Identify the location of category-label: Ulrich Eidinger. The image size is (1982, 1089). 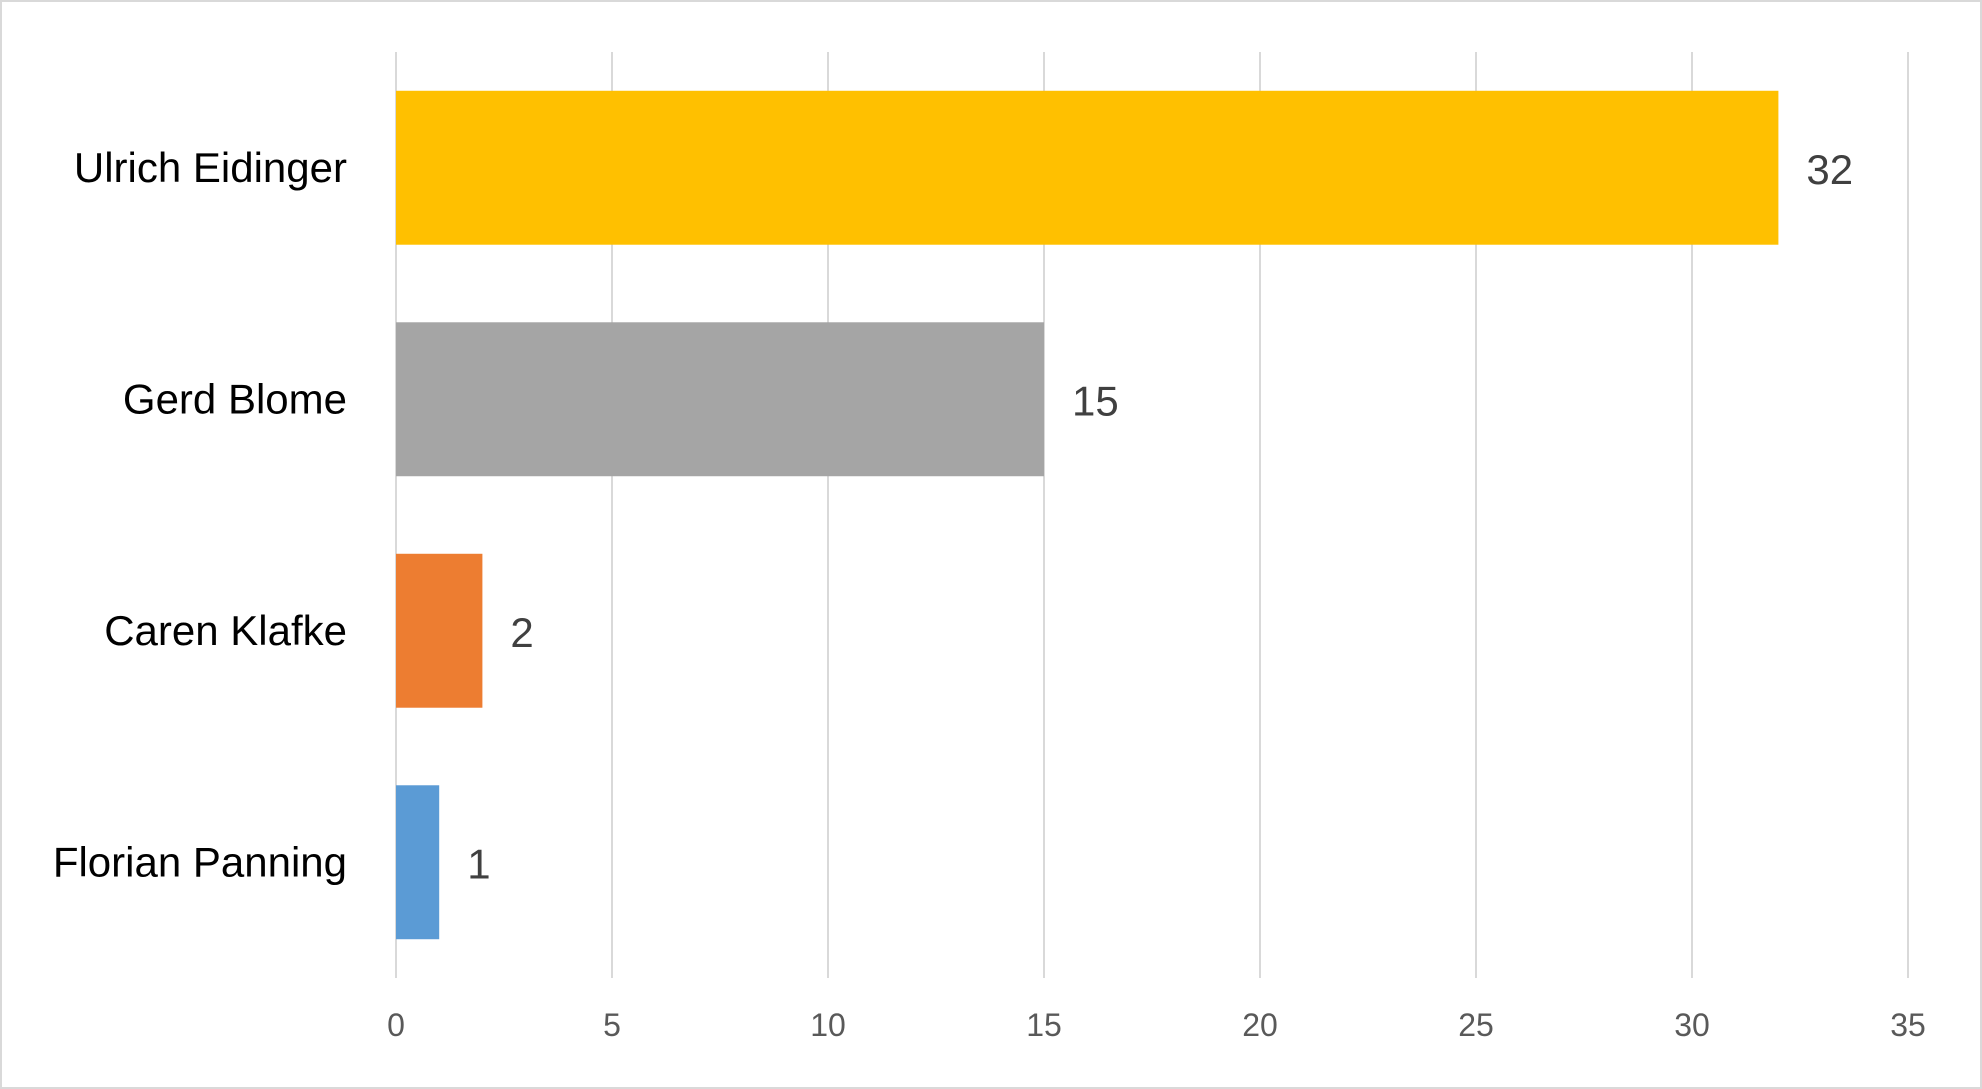
(210, 167).